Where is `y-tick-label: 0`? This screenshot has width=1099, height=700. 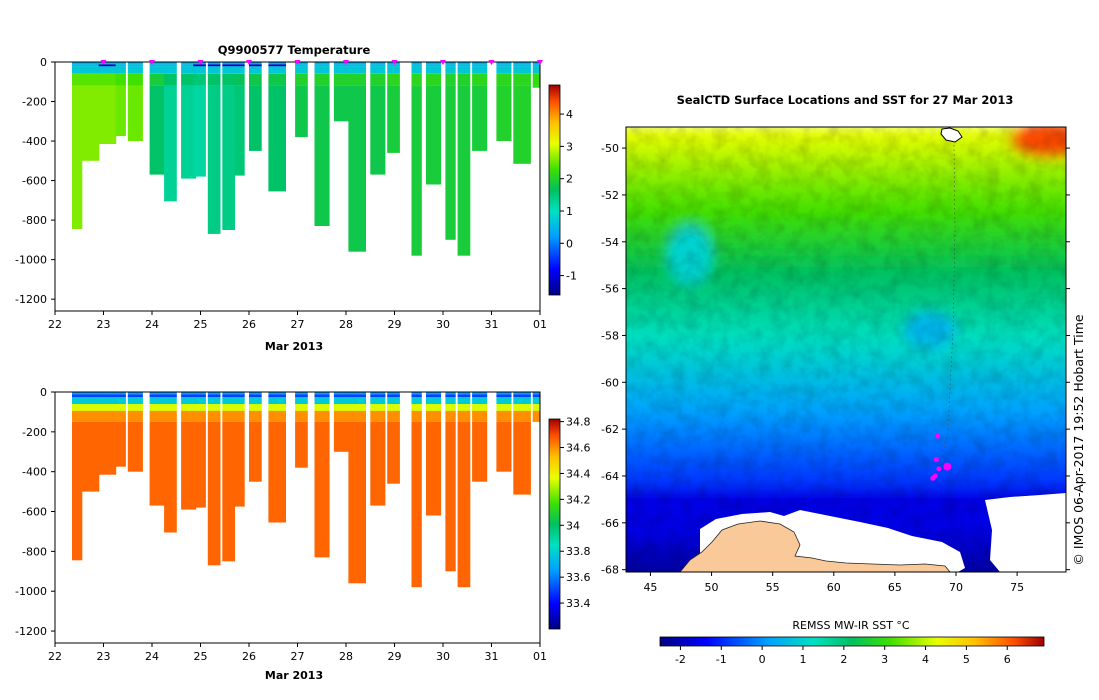
y-tick-label: 0 is located at coordinates (43, 392).